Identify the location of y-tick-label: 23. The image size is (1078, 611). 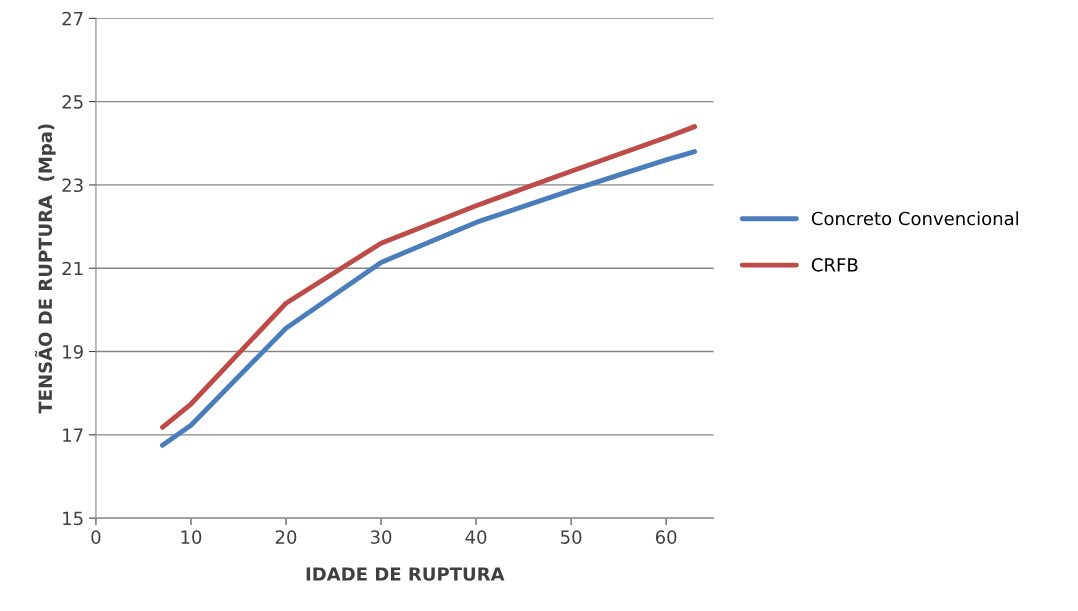
(72, 185).